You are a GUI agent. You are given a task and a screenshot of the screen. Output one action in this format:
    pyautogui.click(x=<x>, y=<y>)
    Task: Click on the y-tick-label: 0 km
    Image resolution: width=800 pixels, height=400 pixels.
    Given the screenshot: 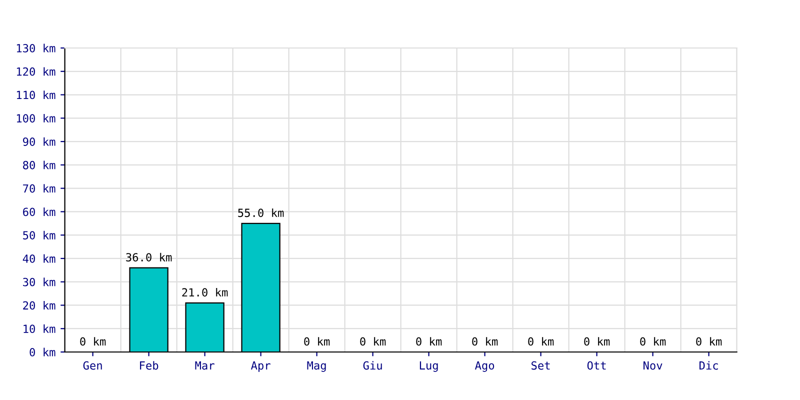 What is the action you would take?
    pyautogui.click(x=43, y=352)
    